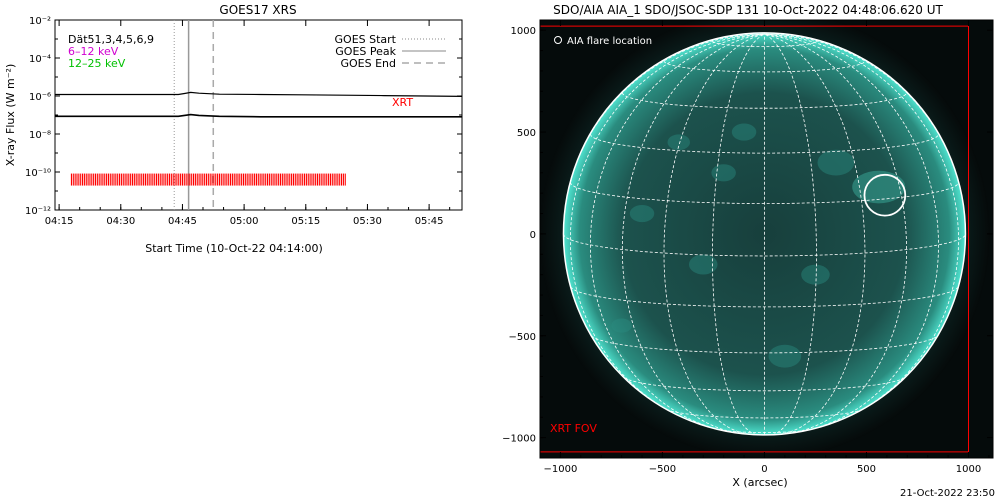 The width and height of the screenshot is (1000, 504). What do you see at coordinates (764, 469) in the screenshot?
I see `aia-x-tick-label: 0` at bounding box center [764, 469].